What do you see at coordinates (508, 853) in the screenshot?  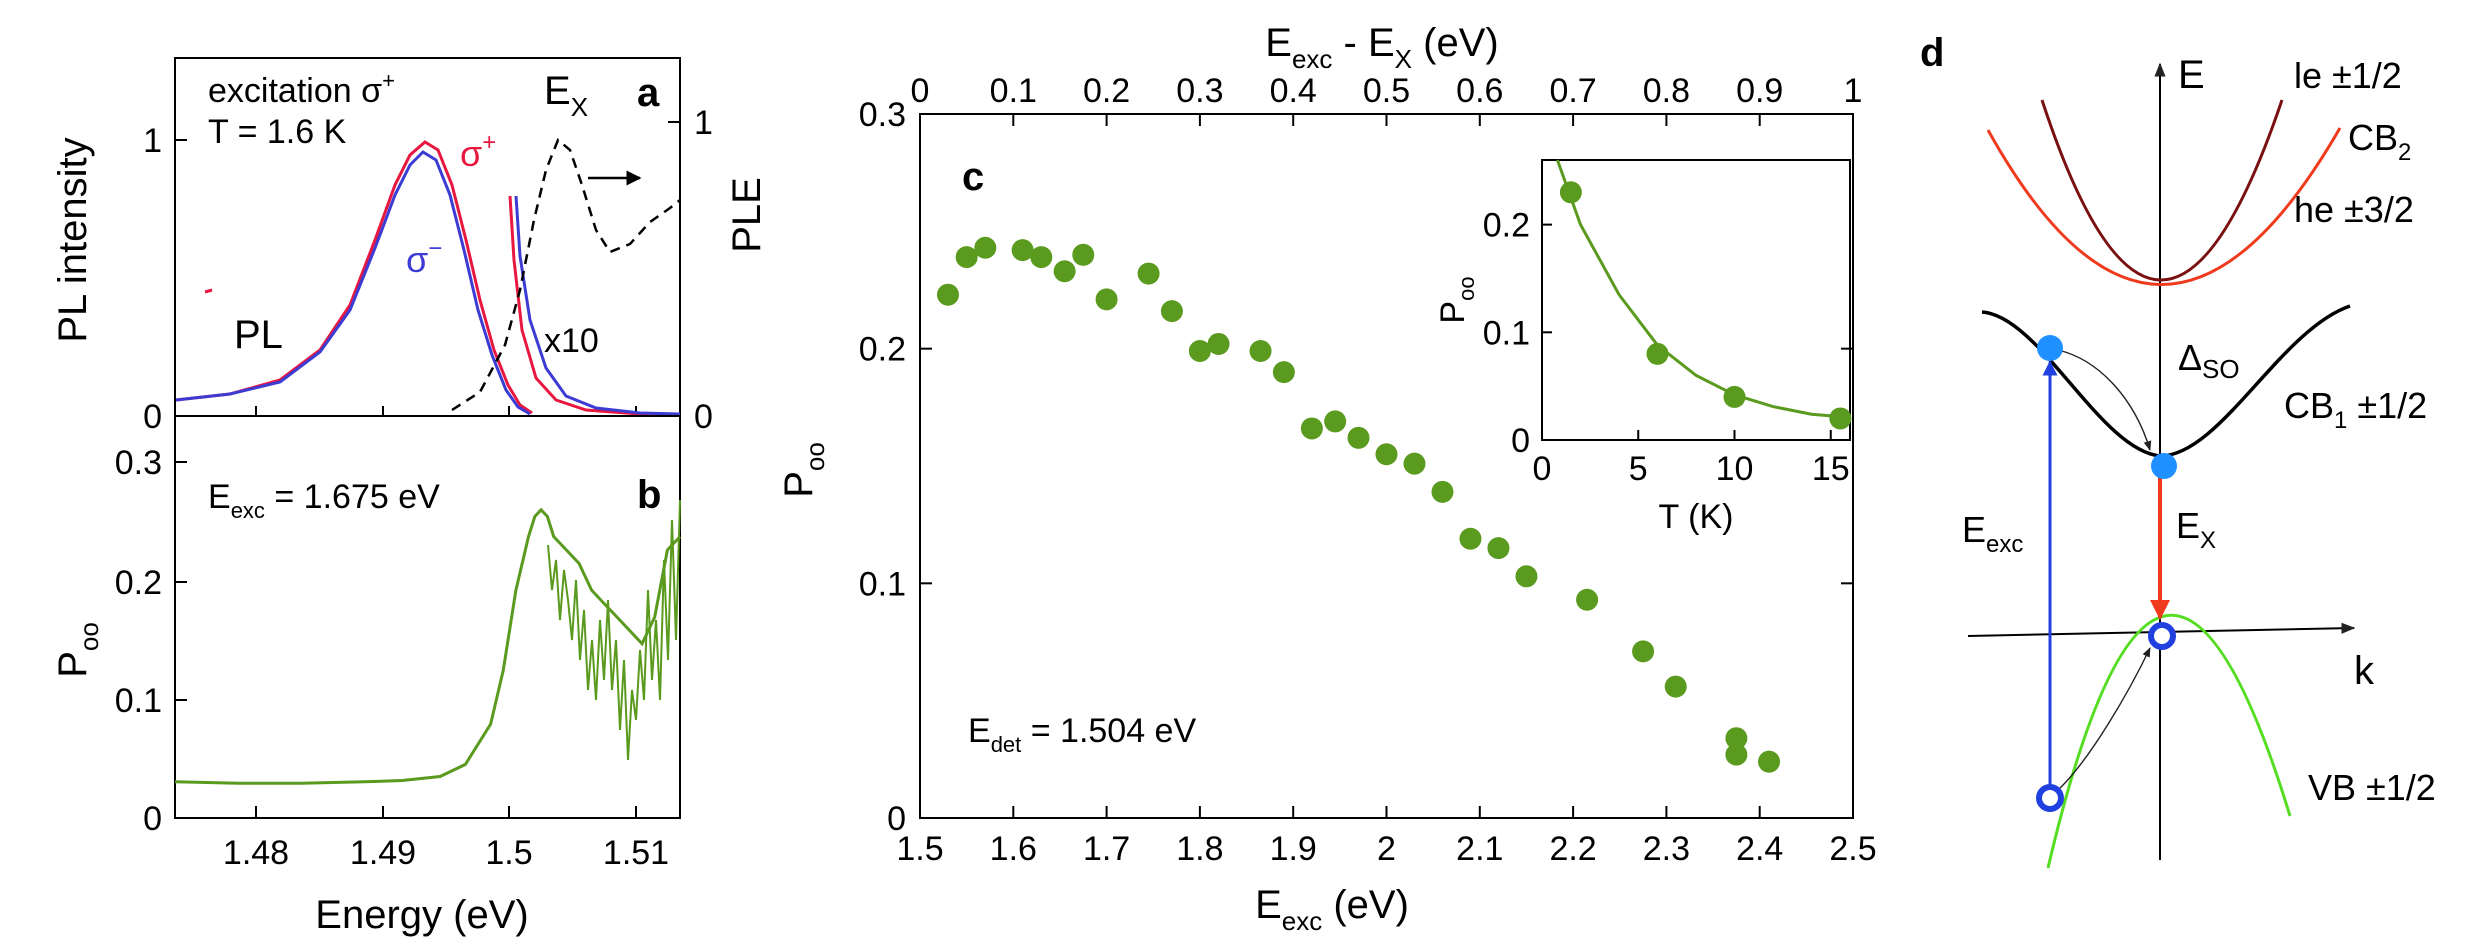 I see `panel-b-xtick-2: 1.5` at bounding box center [508, 853].